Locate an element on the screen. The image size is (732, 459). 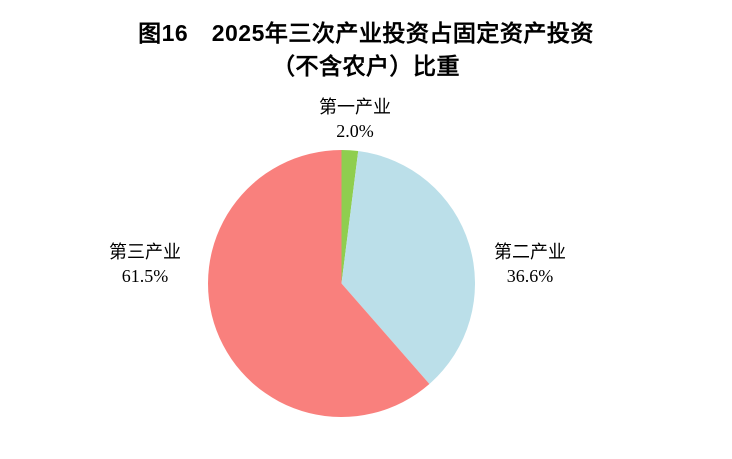
chart-title-line1: 图16 2025年三次产业投资占固定资产投资 is located at coordinates (366, 33).